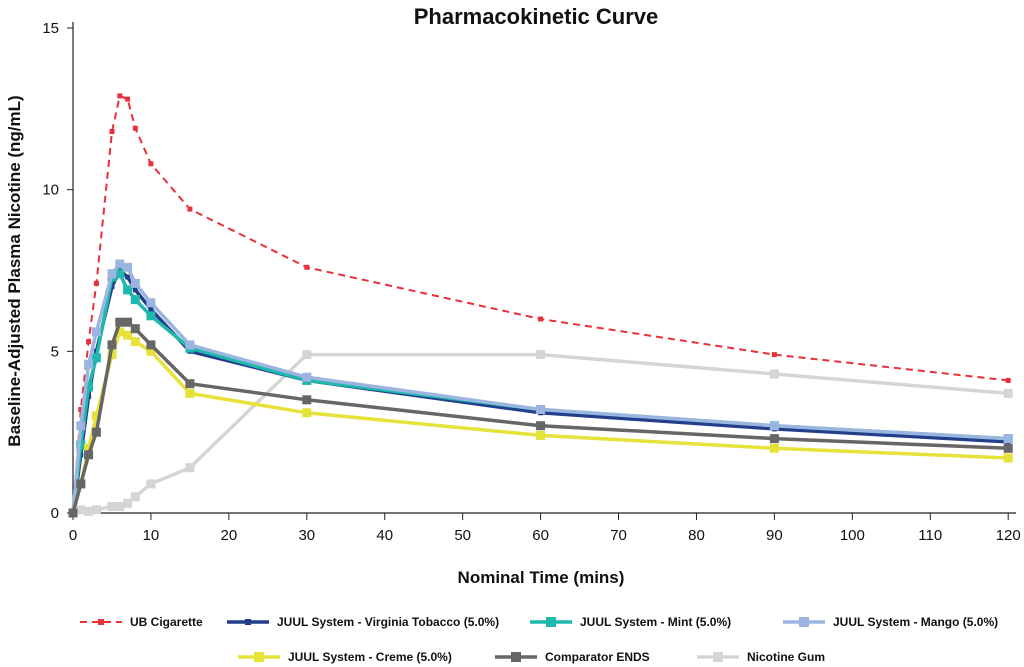 The image size is (1024, 667). I want to click on legend-item-juul-system-mango-5-0: JUUL System - Mango (5.0%), so click(890, 622).